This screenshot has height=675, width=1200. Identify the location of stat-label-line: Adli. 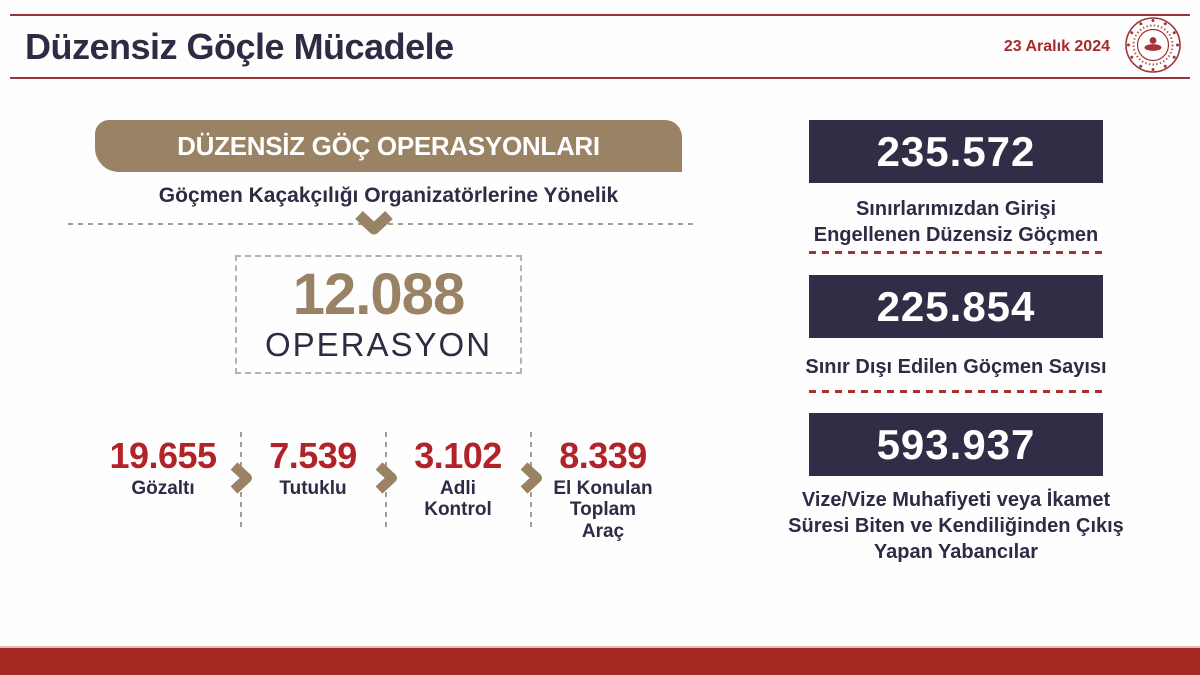
(458, 488).